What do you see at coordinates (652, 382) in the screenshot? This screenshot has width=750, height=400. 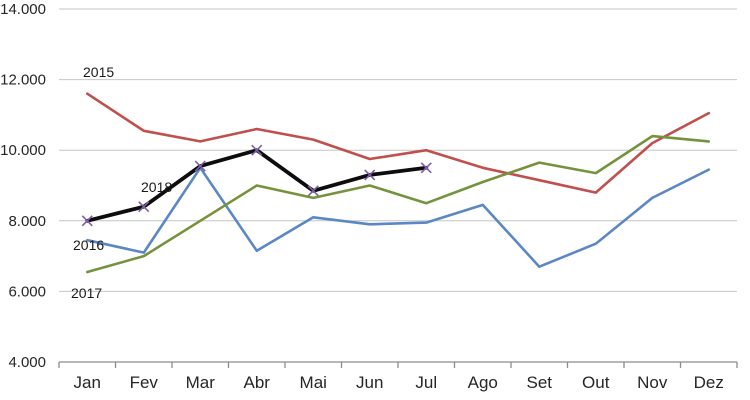 I see `month-label-nov: Nov` at bounding box center [652, 382].